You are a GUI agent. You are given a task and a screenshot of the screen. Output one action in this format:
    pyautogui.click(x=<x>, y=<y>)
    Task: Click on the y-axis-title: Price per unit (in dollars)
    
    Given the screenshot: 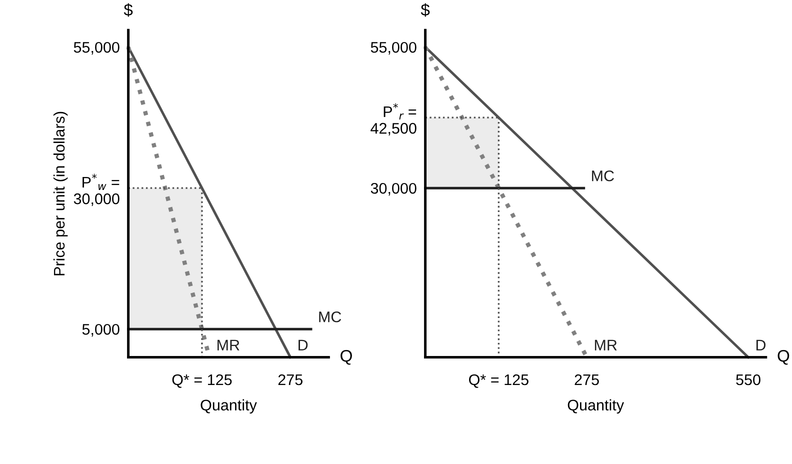 What is the action you would take?
    pyautogui.click(x=60, y=194)
    